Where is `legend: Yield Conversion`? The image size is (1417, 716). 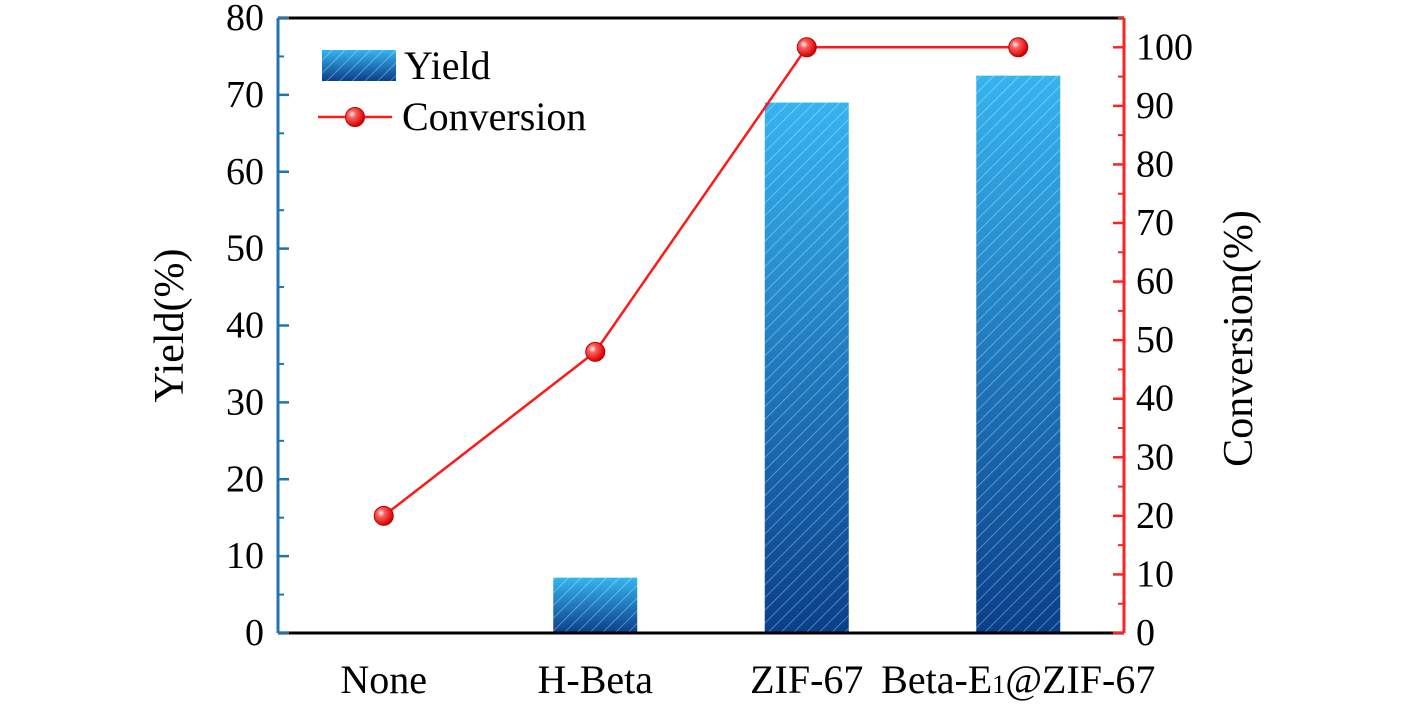
legend: Yield Conversion is located at coordinates (452, 91).